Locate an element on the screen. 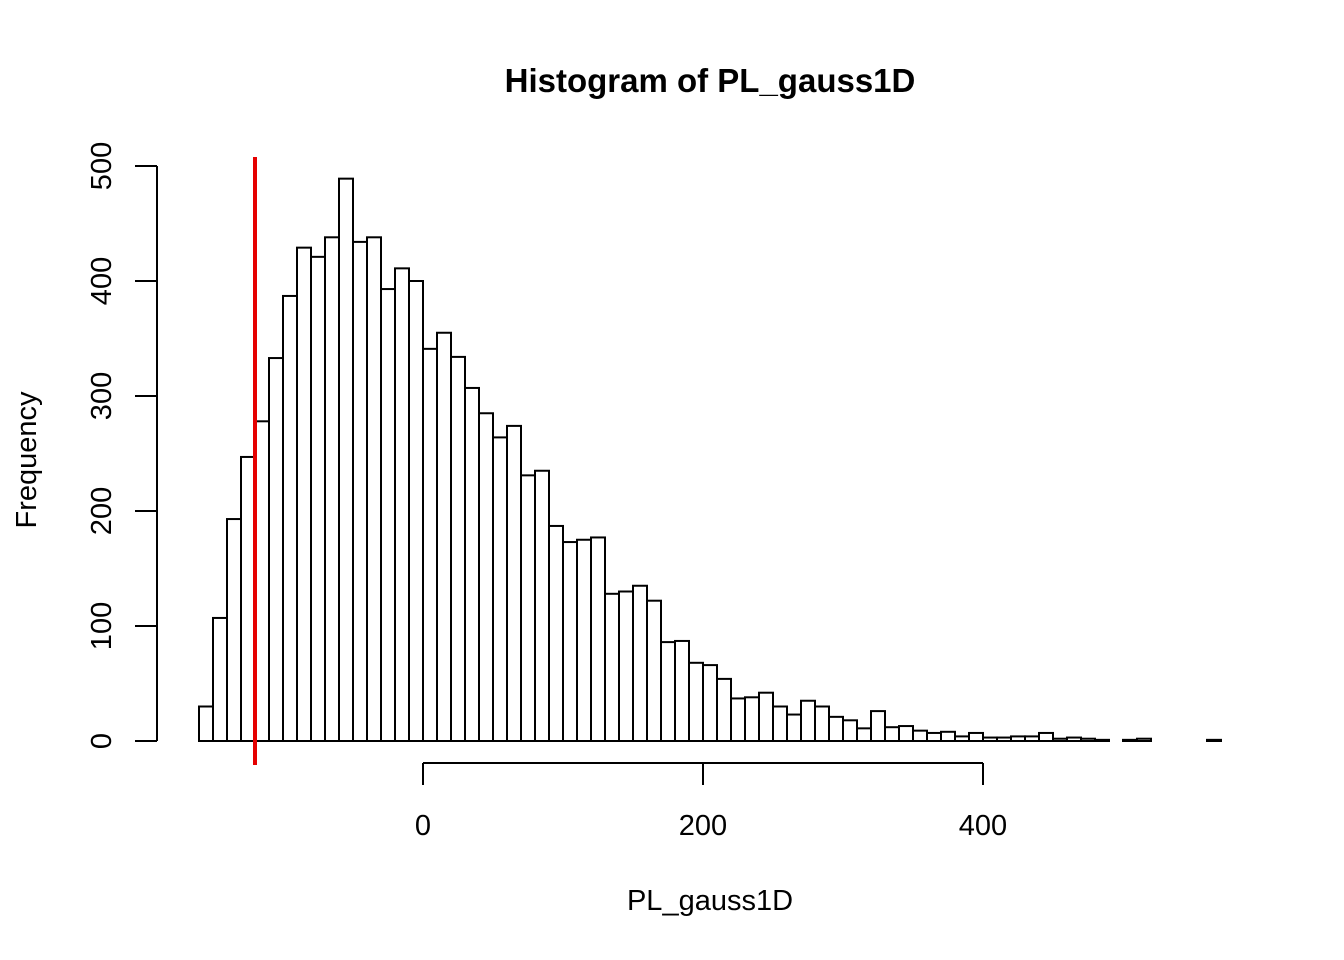 This screenshot has height=960, width=1344. chart-title: Histogram of PL_gauss1D is located at coordinates (710, 80).